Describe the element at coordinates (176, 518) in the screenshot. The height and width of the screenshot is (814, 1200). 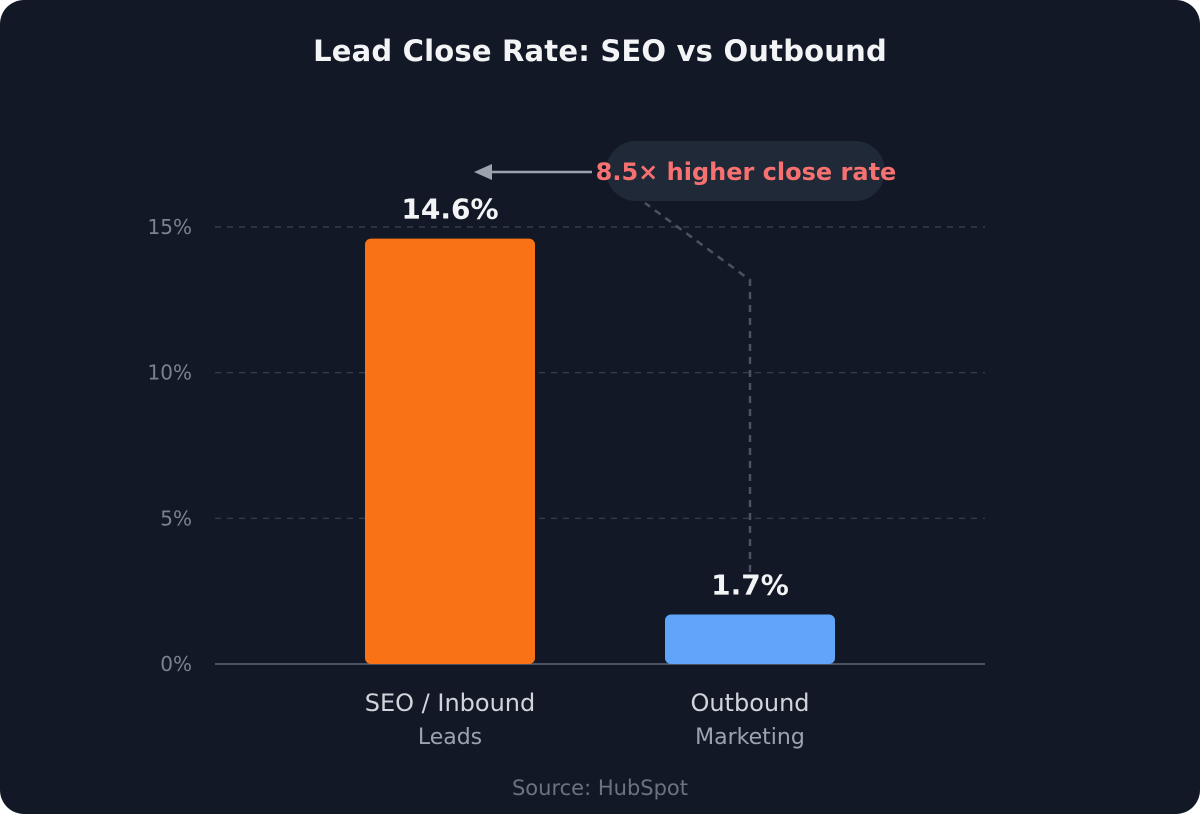
I see `y-tick-label: 5%` at that location.